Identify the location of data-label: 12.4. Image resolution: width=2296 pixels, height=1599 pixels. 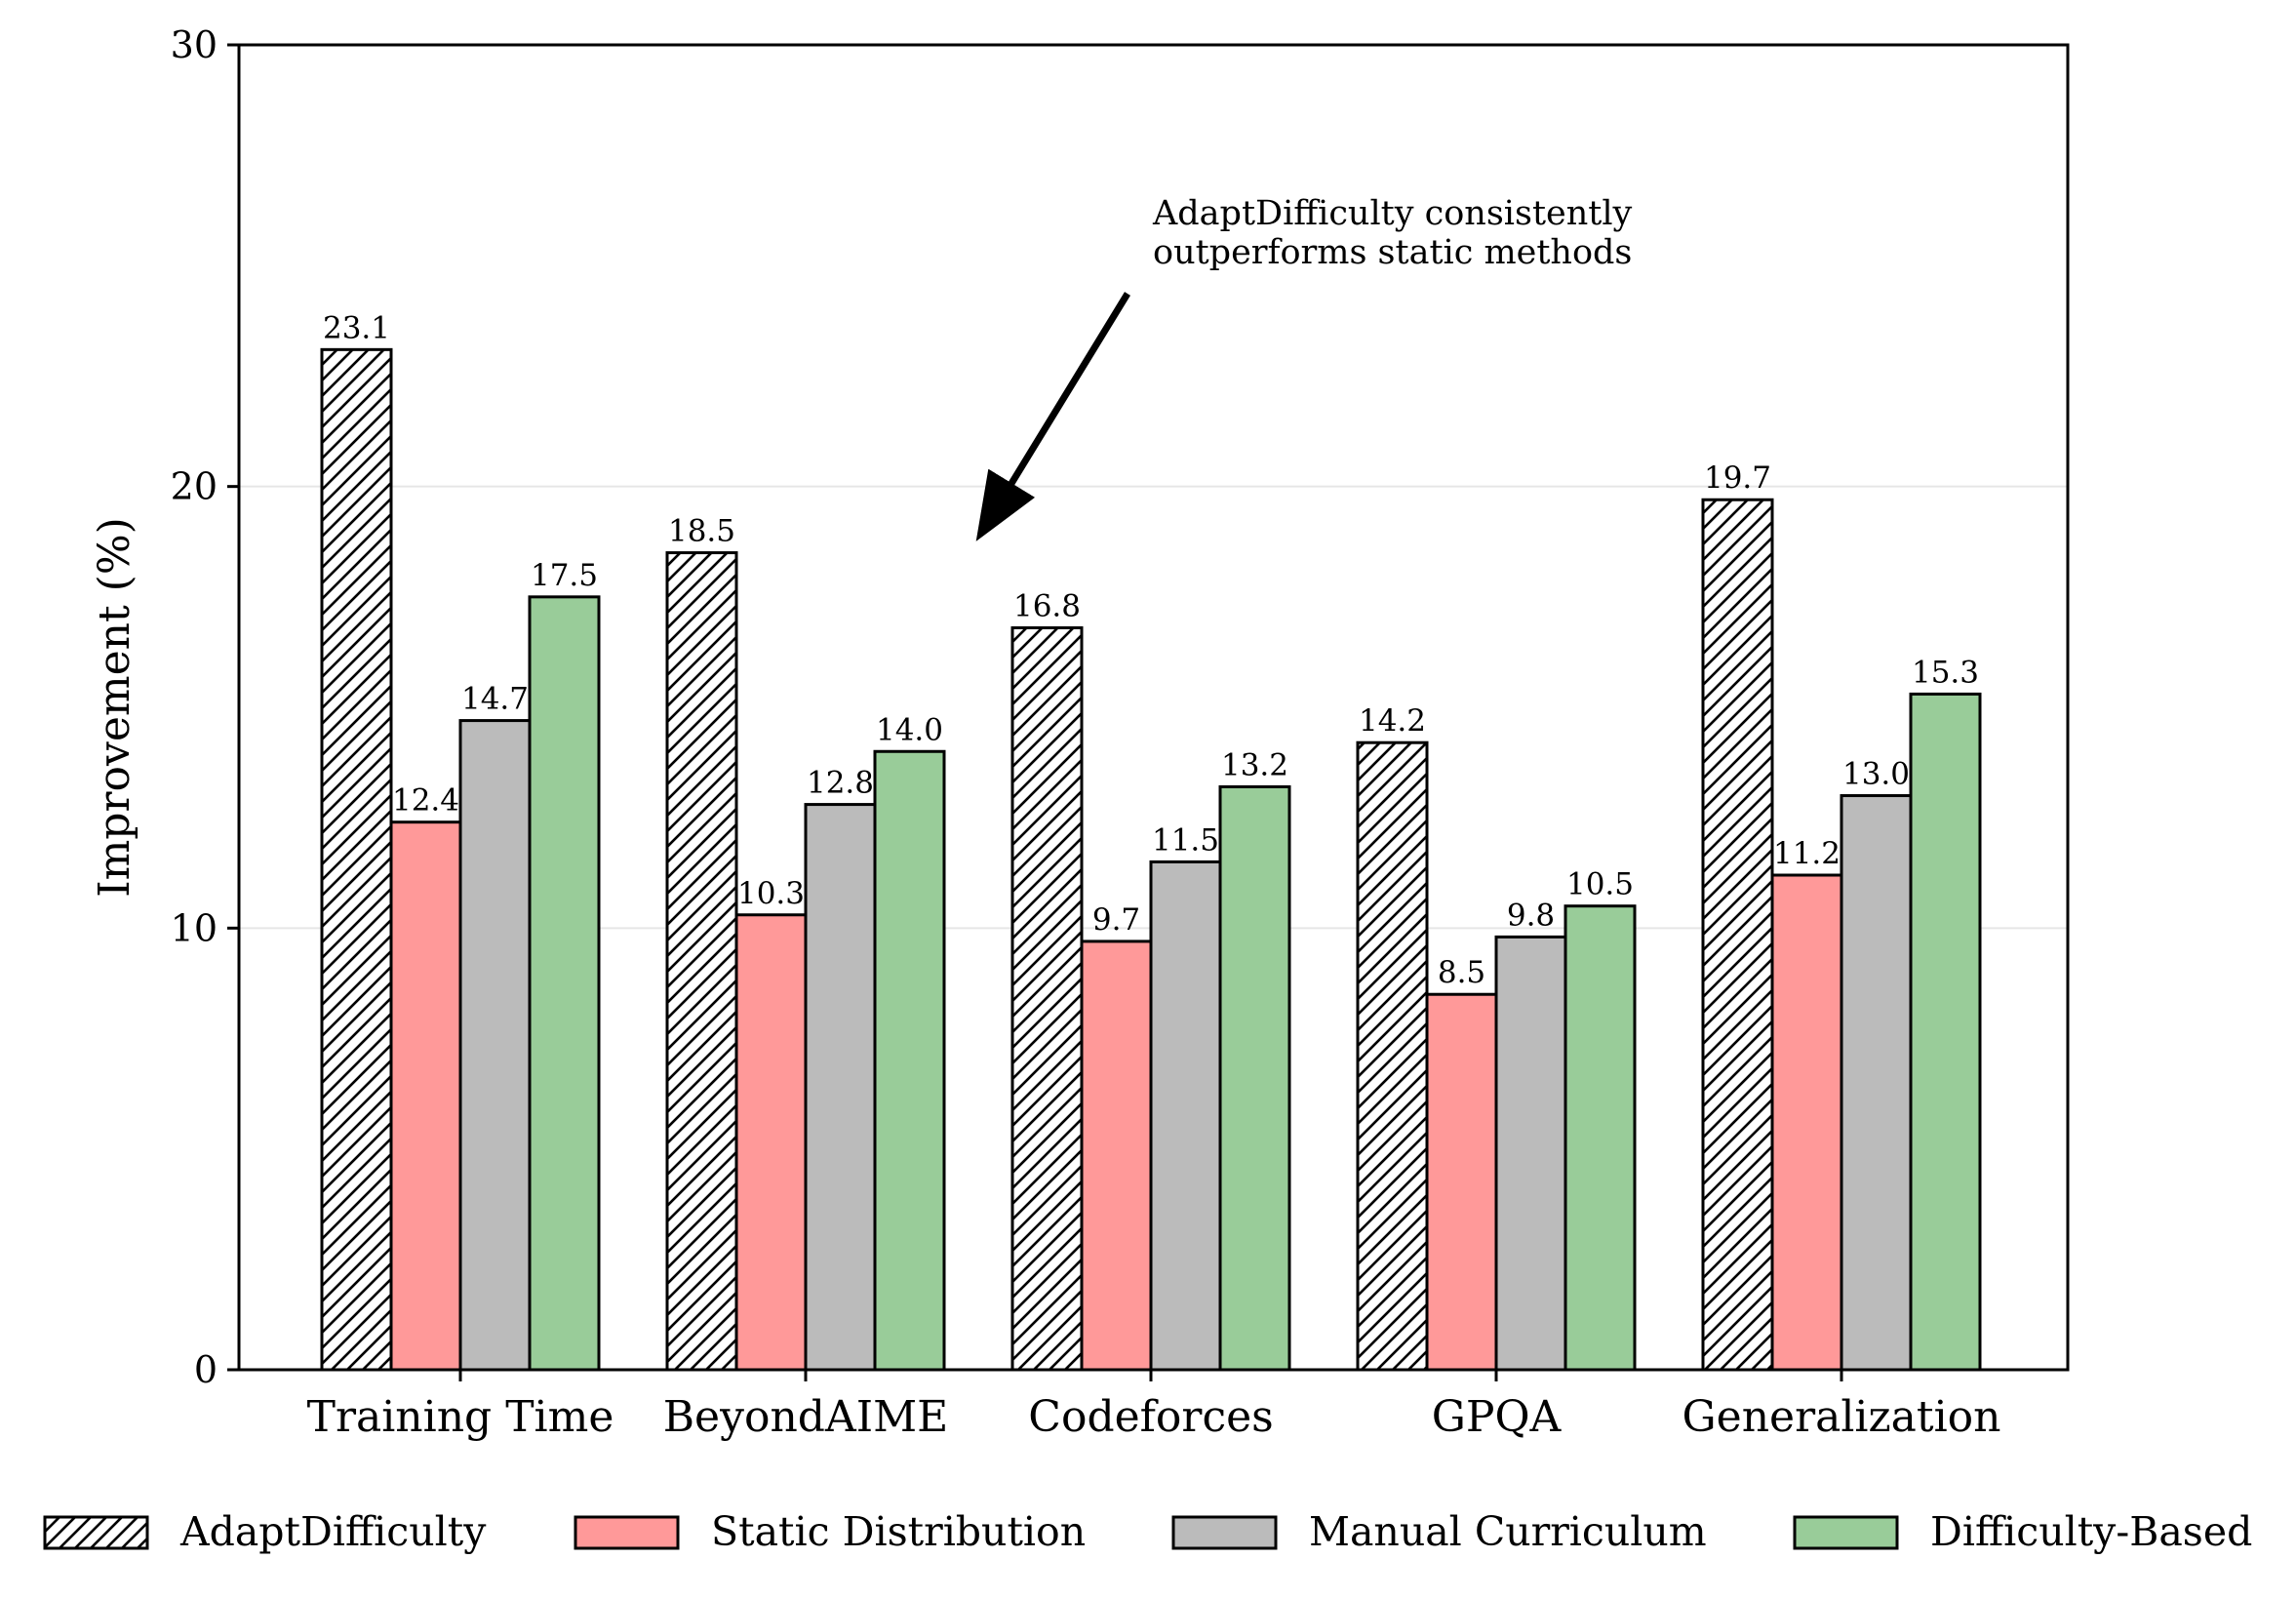
(425, 801).